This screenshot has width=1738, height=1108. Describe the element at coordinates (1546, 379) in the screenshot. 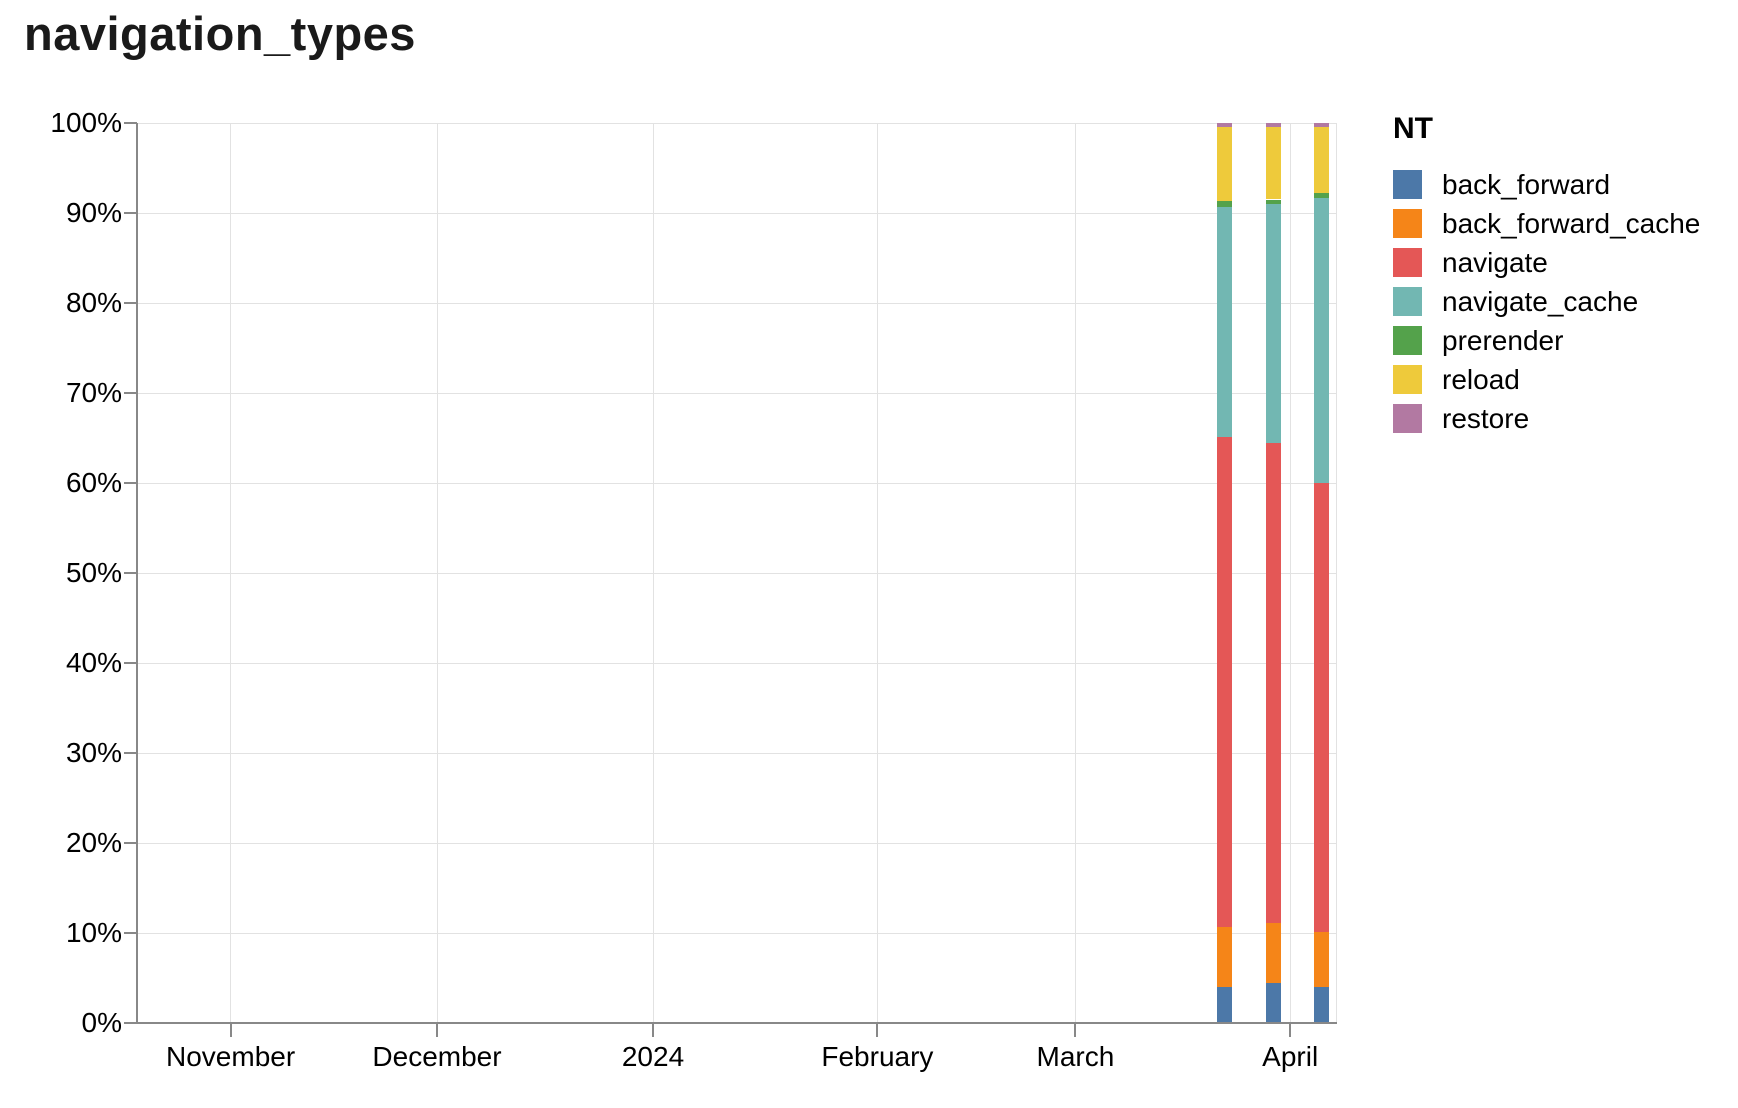

I see `legend-item-reload: reload` at that location.